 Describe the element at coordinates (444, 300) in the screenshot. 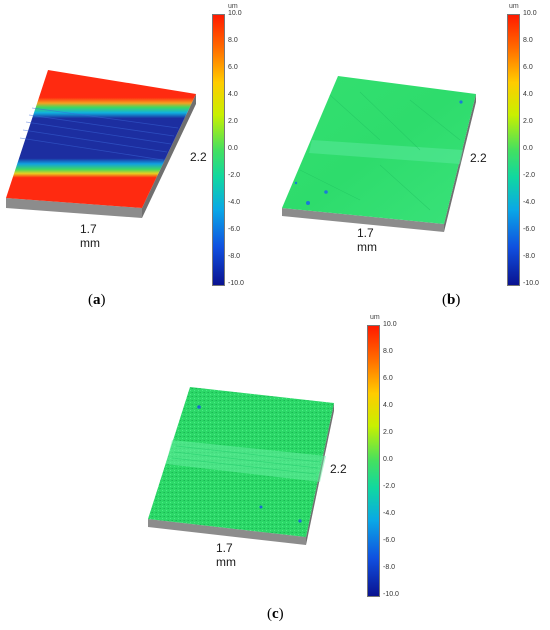

I see `caption-open-b: (` at that location.